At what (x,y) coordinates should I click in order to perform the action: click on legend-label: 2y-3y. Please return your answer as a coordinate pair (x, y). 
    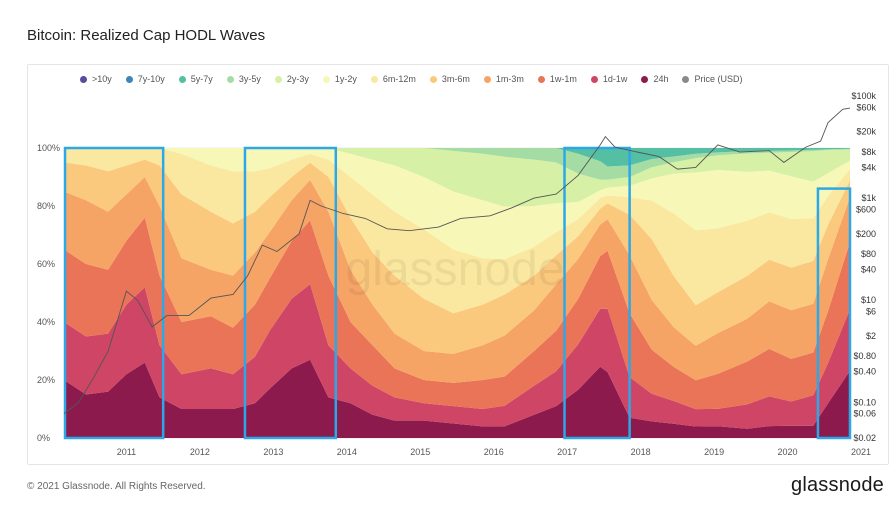
    Looking at the image, I should click on (297, 79).